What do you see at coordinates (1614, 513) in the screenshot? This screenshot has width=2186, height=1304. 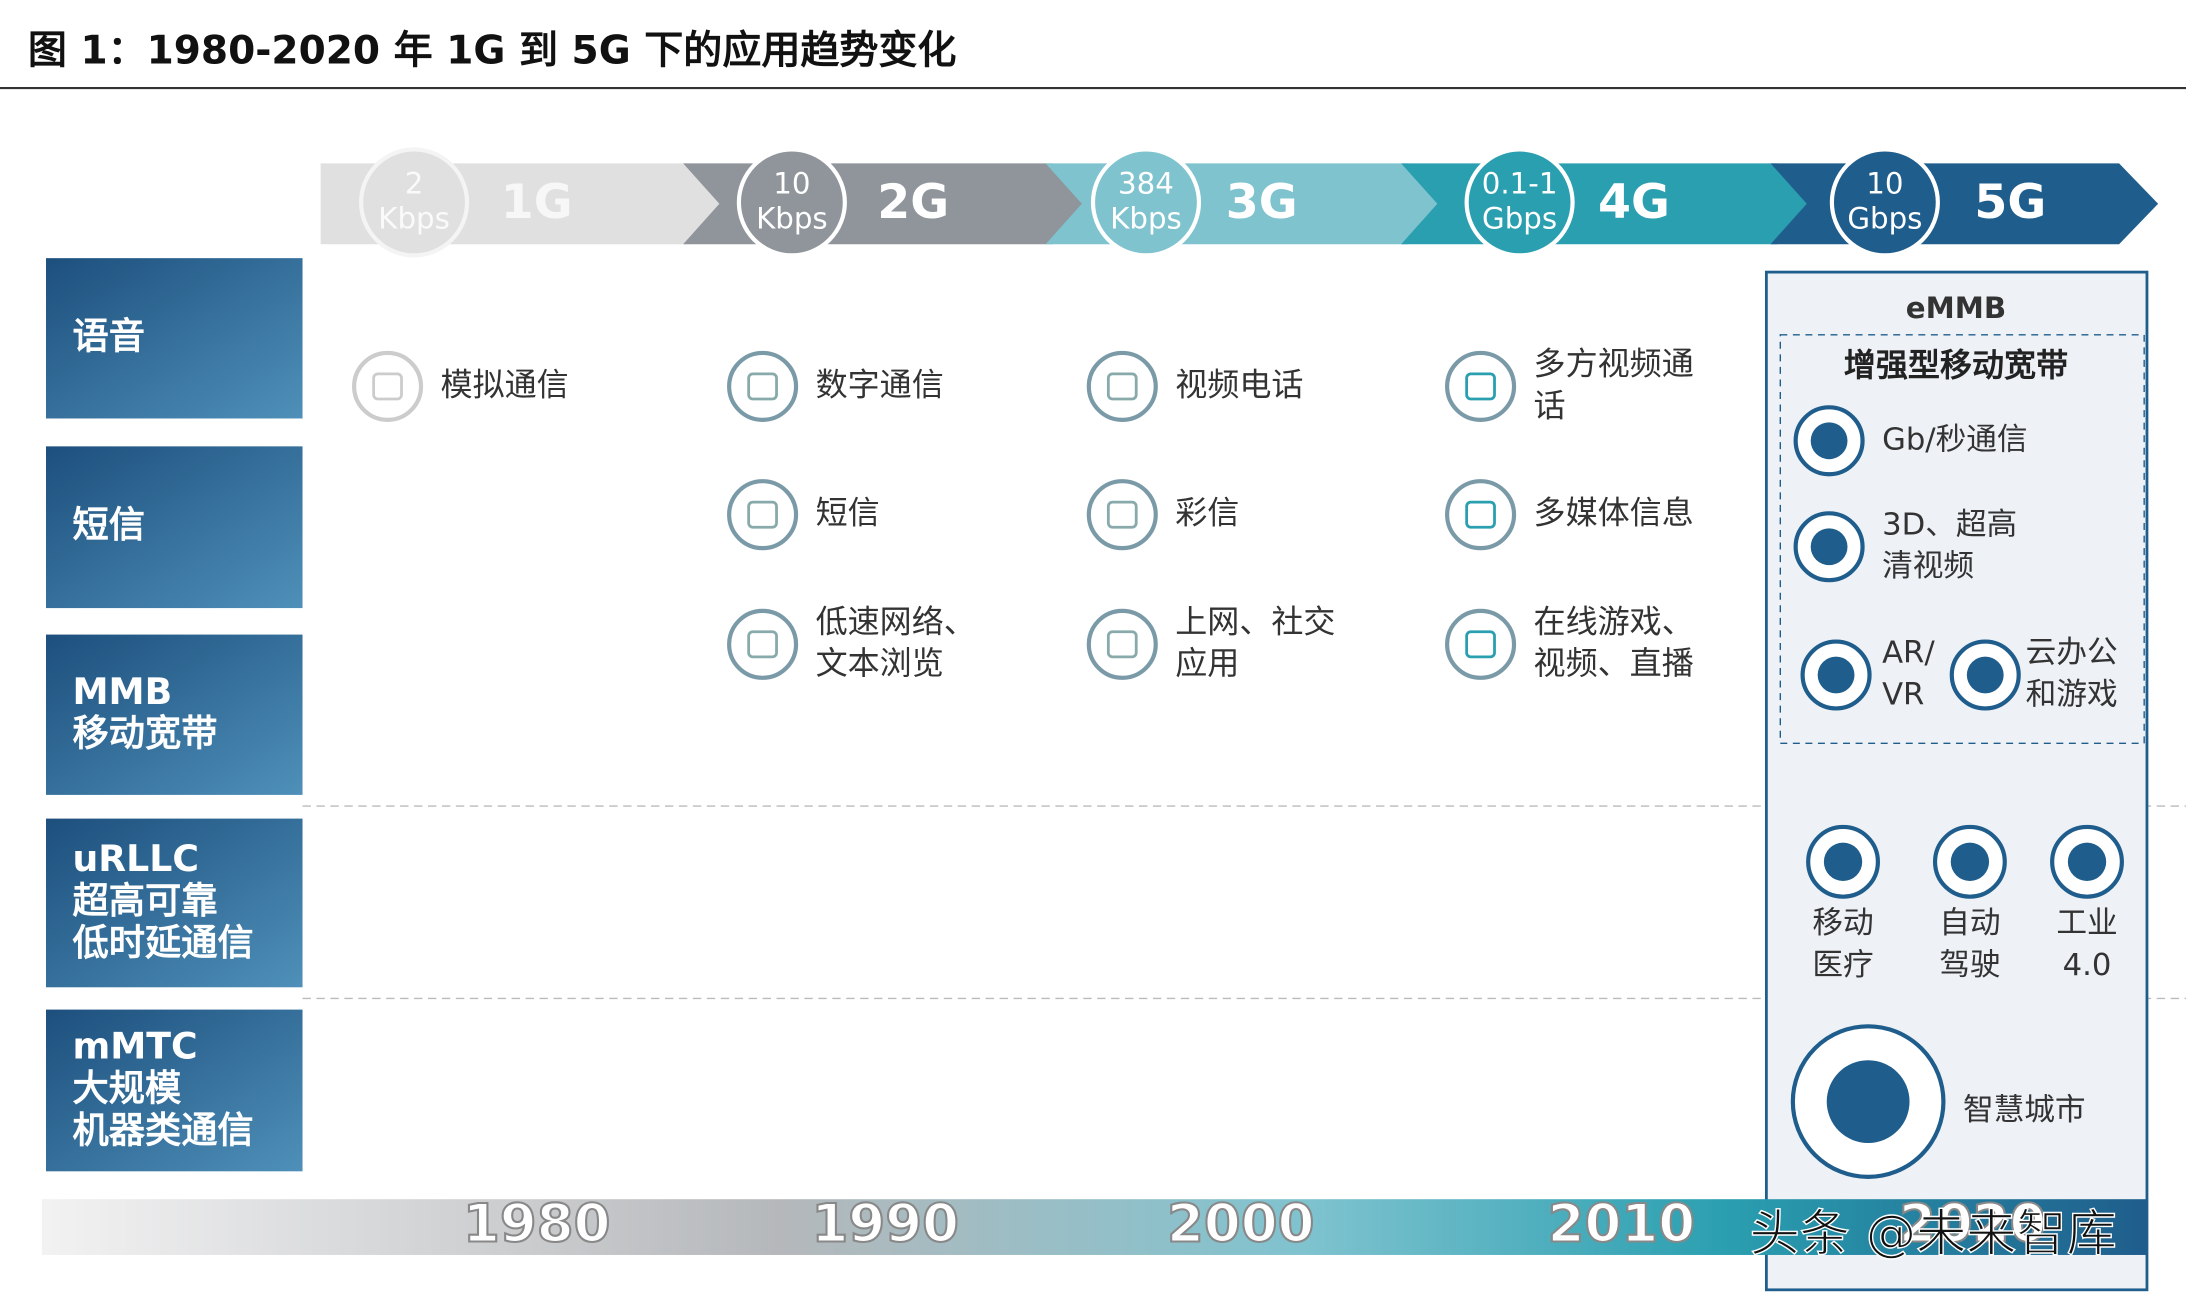 I see `app-label: 多媒体信息` at bounding box center [1614, 513].